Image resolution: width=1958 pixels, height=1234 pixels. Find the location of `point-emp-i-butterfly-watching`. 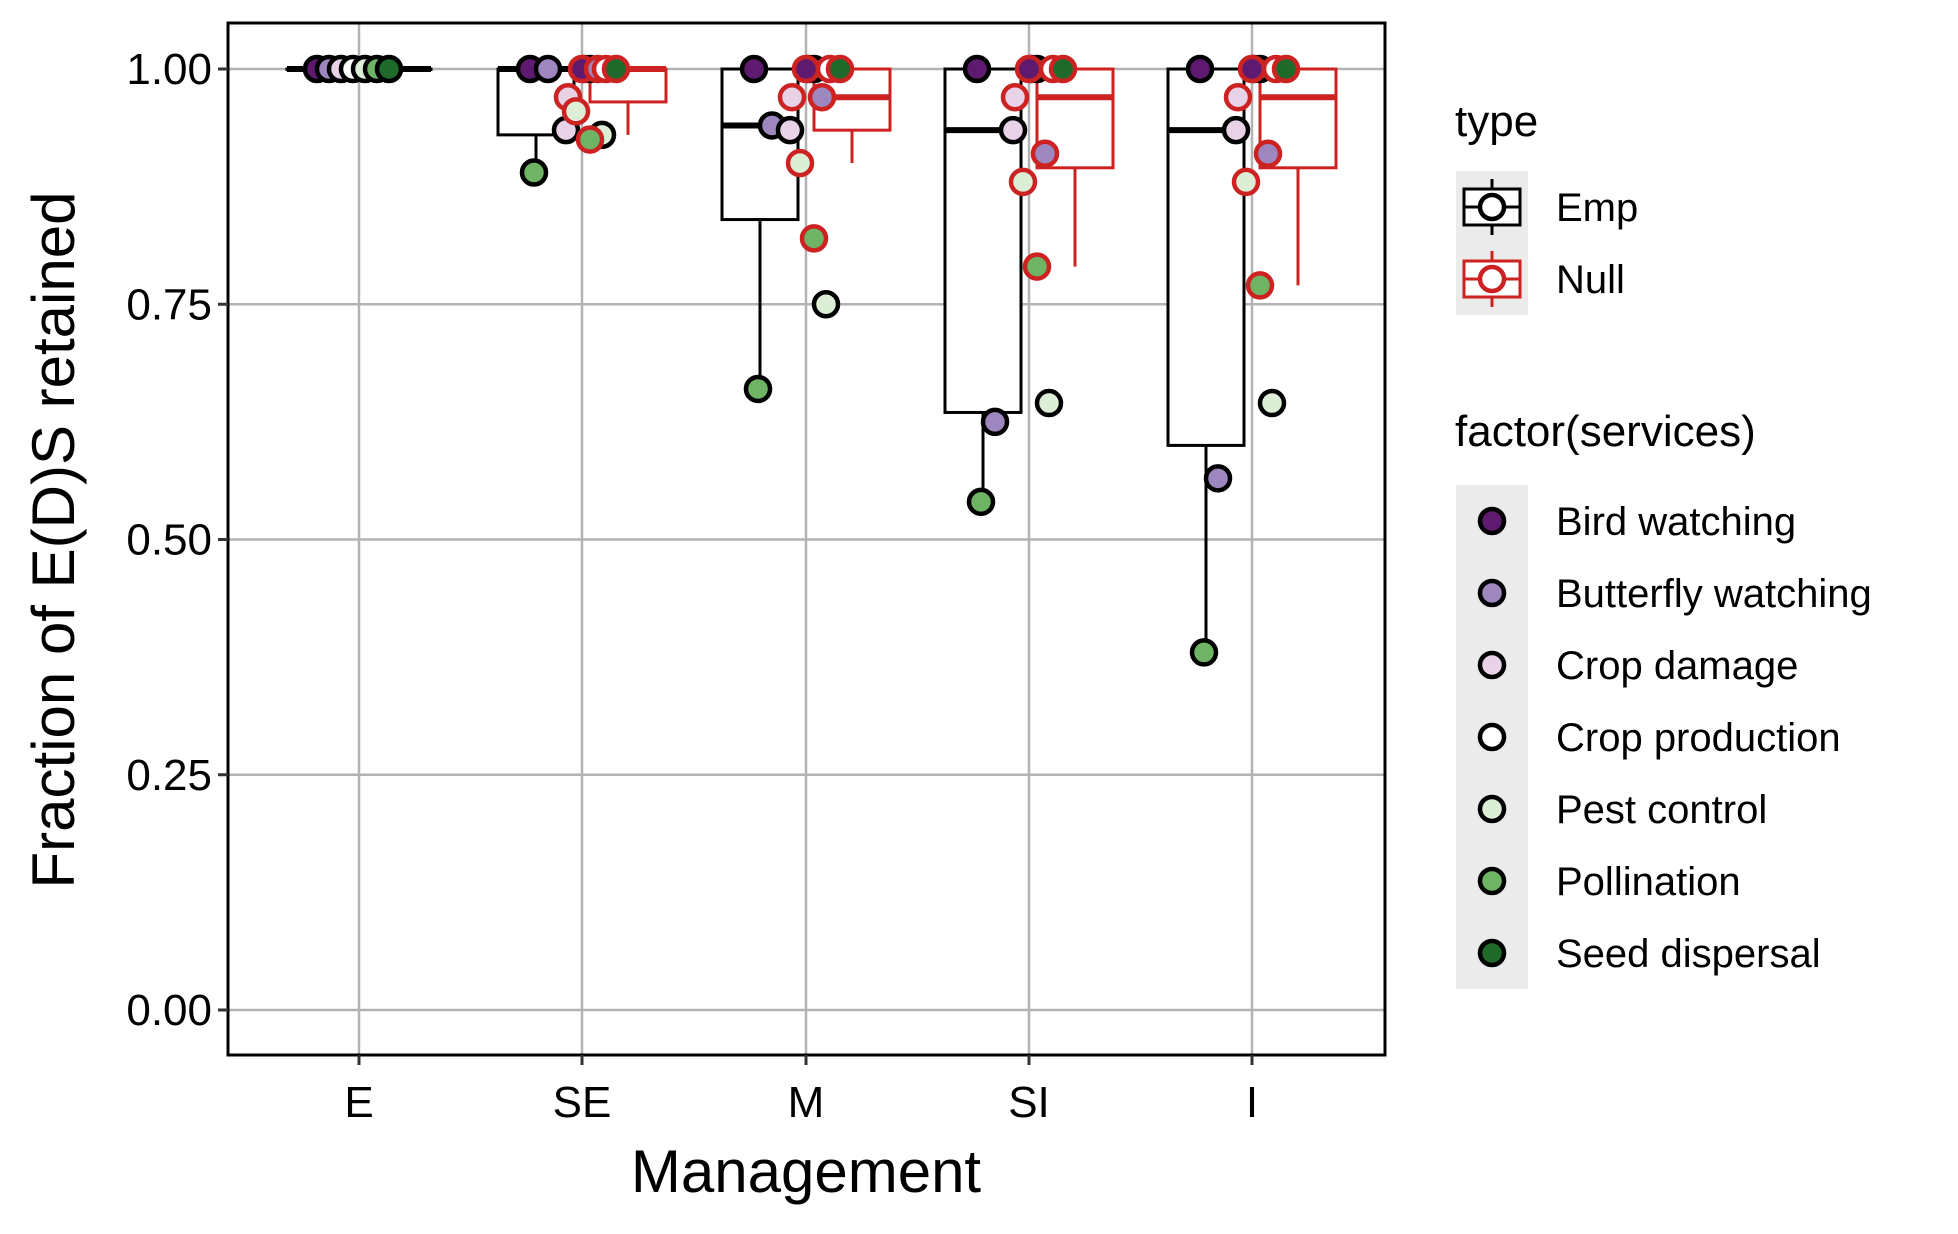

point-emp-i-butterfly-watching is located at coordinates (1218, 478).